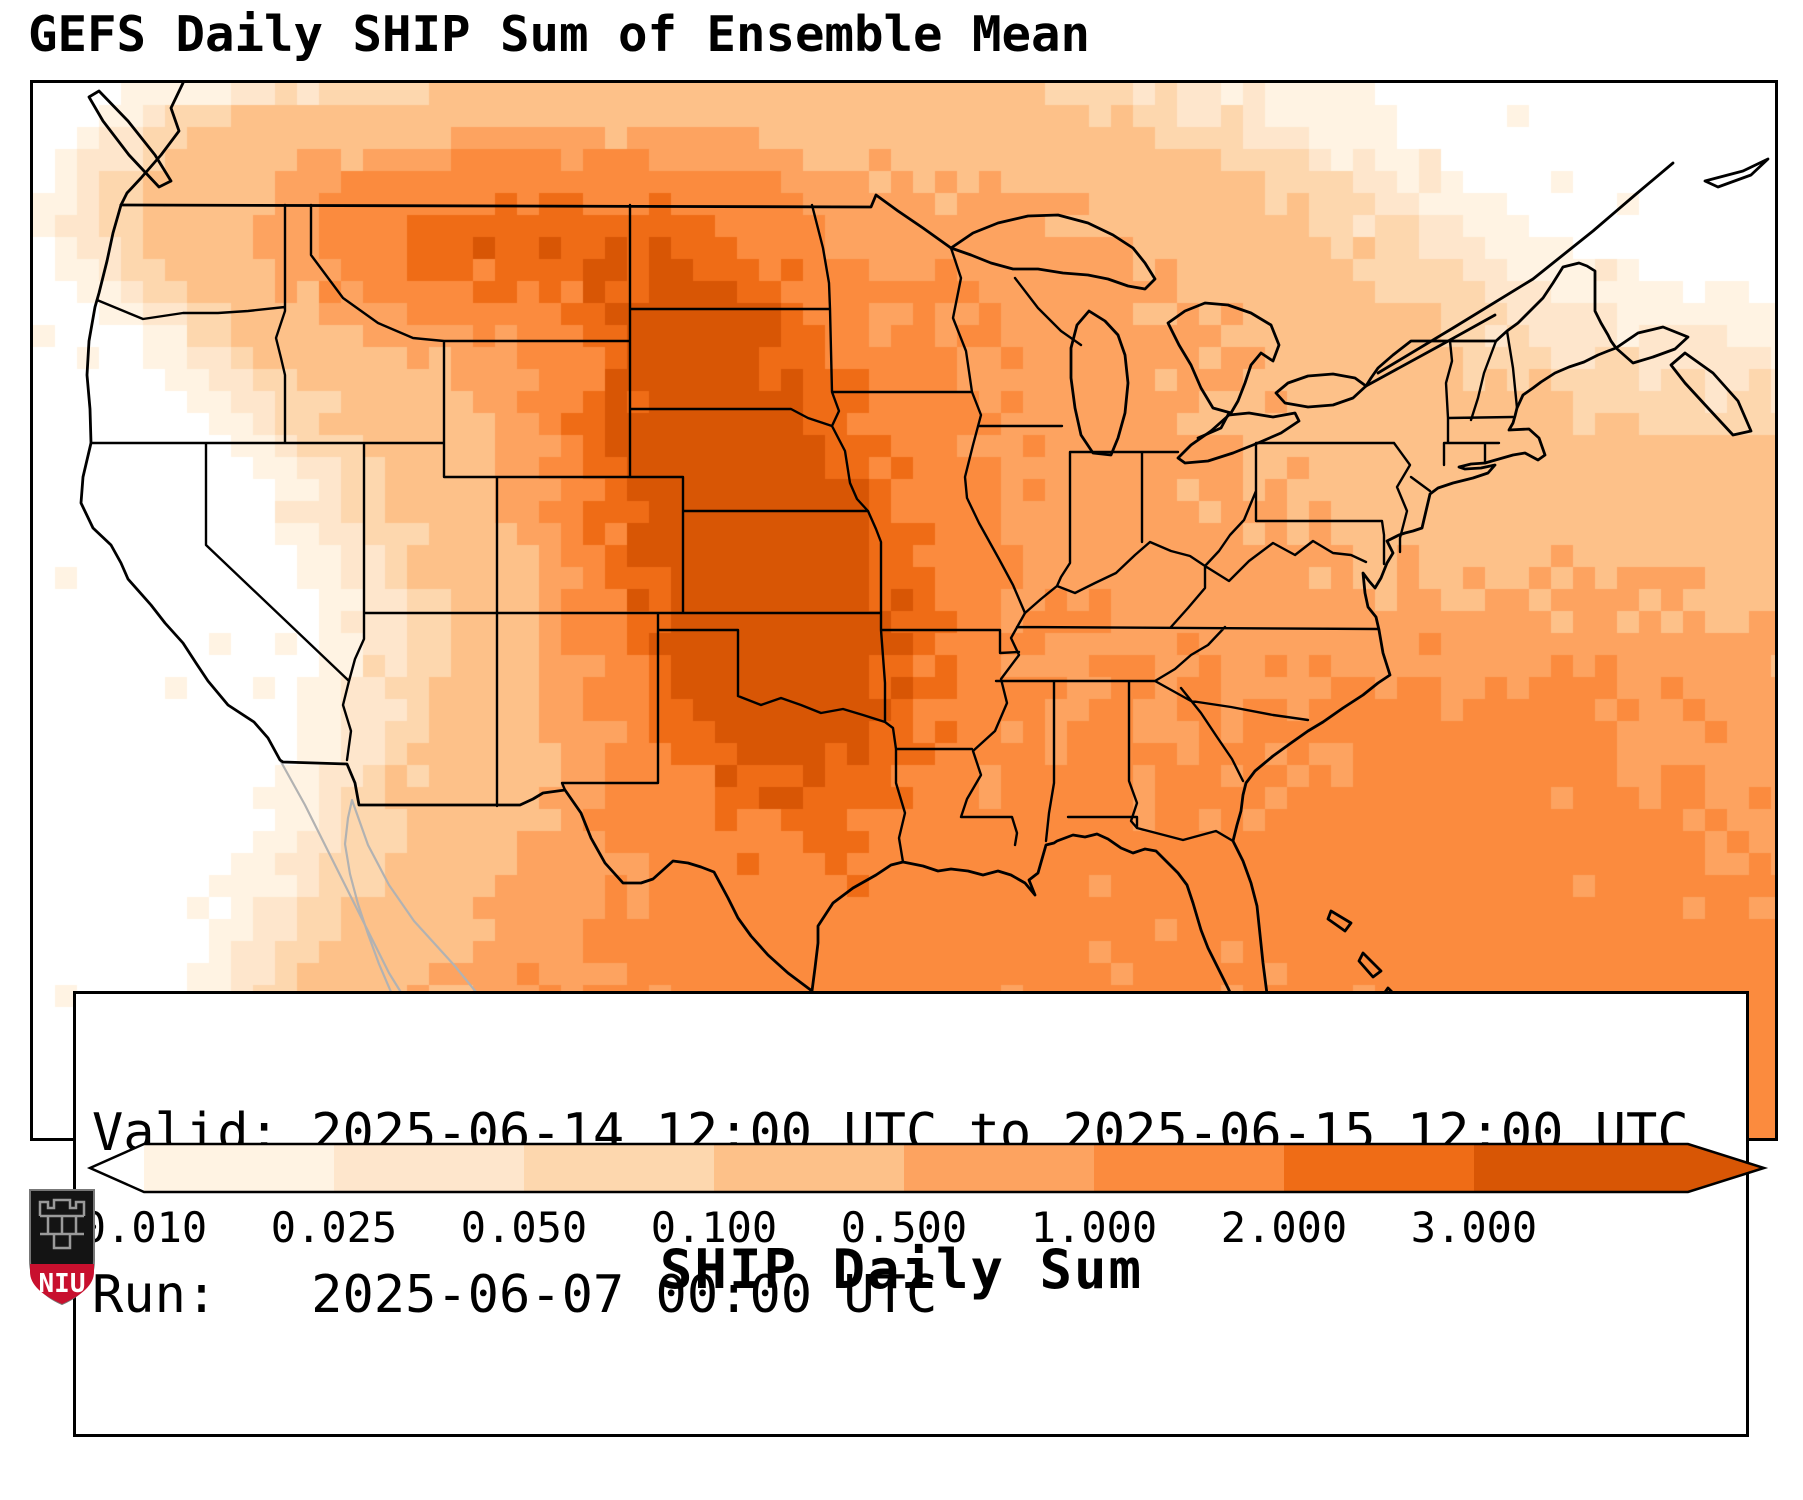 The image size is (1803, 1500). I want to click on mexico-baja-coastline, so click(440, 948).